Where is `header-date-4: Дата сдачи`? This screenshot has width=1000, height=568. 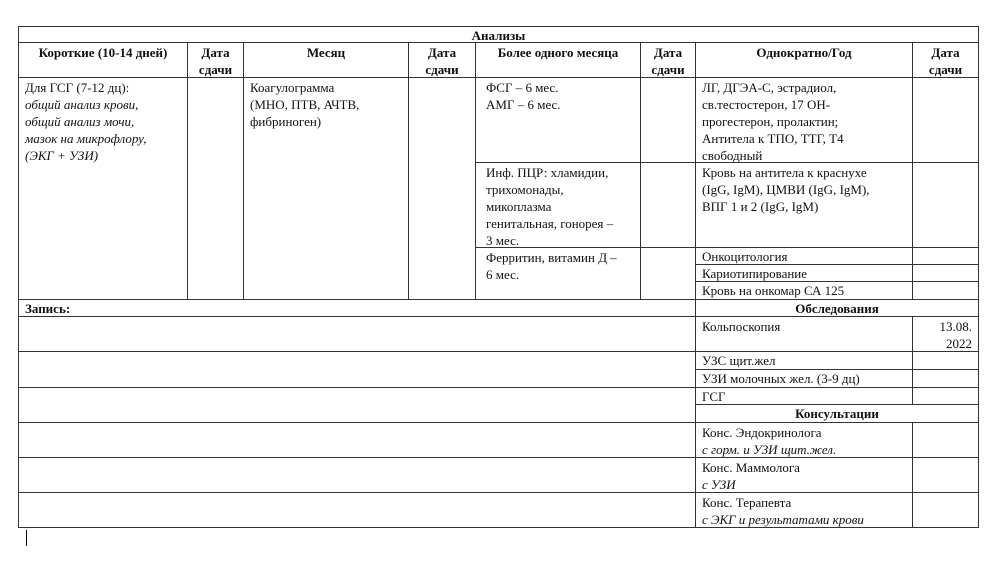 header-date-4: Дата сдачи is located at coordinates (945, 60).